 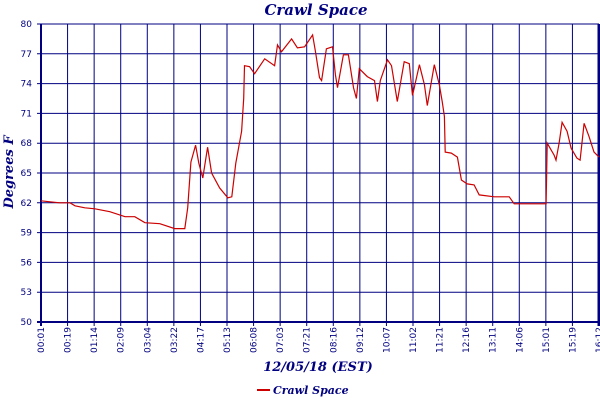 What do you see at coordinates (42, 340) in the screenshot?
I see `x-tick-label: 00:01` at bounding box center [42, 340].